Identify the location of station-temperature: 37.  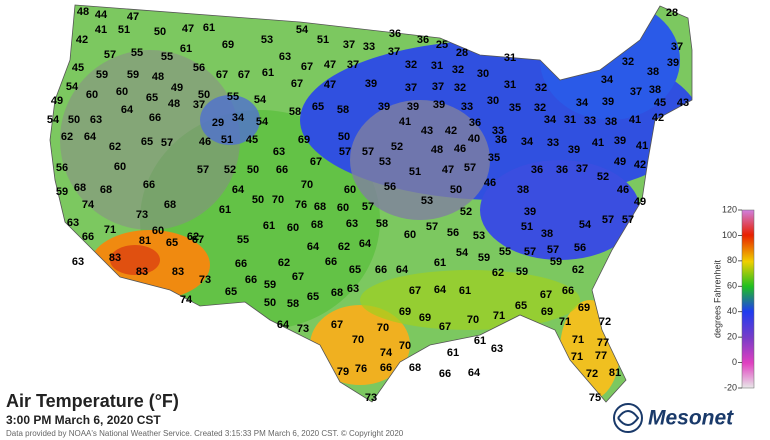
(636, 92).